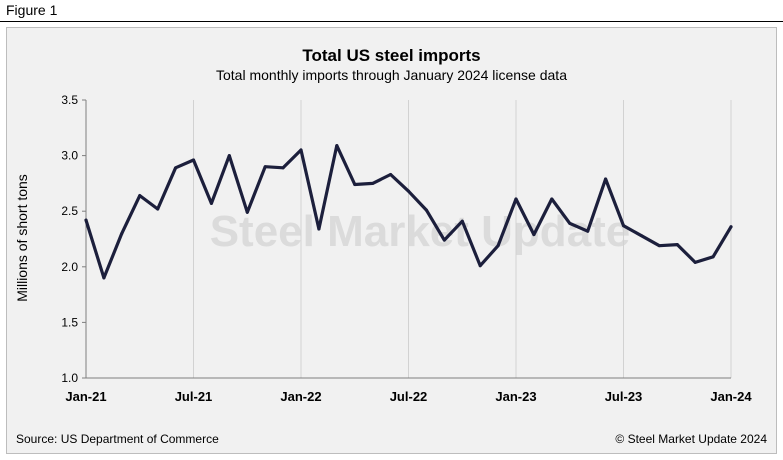 The width and height of the screenshot is (783, 460). Describe the element at coordinates (391, 55) in the screenshot. I see `chart-title: Total US steel imports` at that location.